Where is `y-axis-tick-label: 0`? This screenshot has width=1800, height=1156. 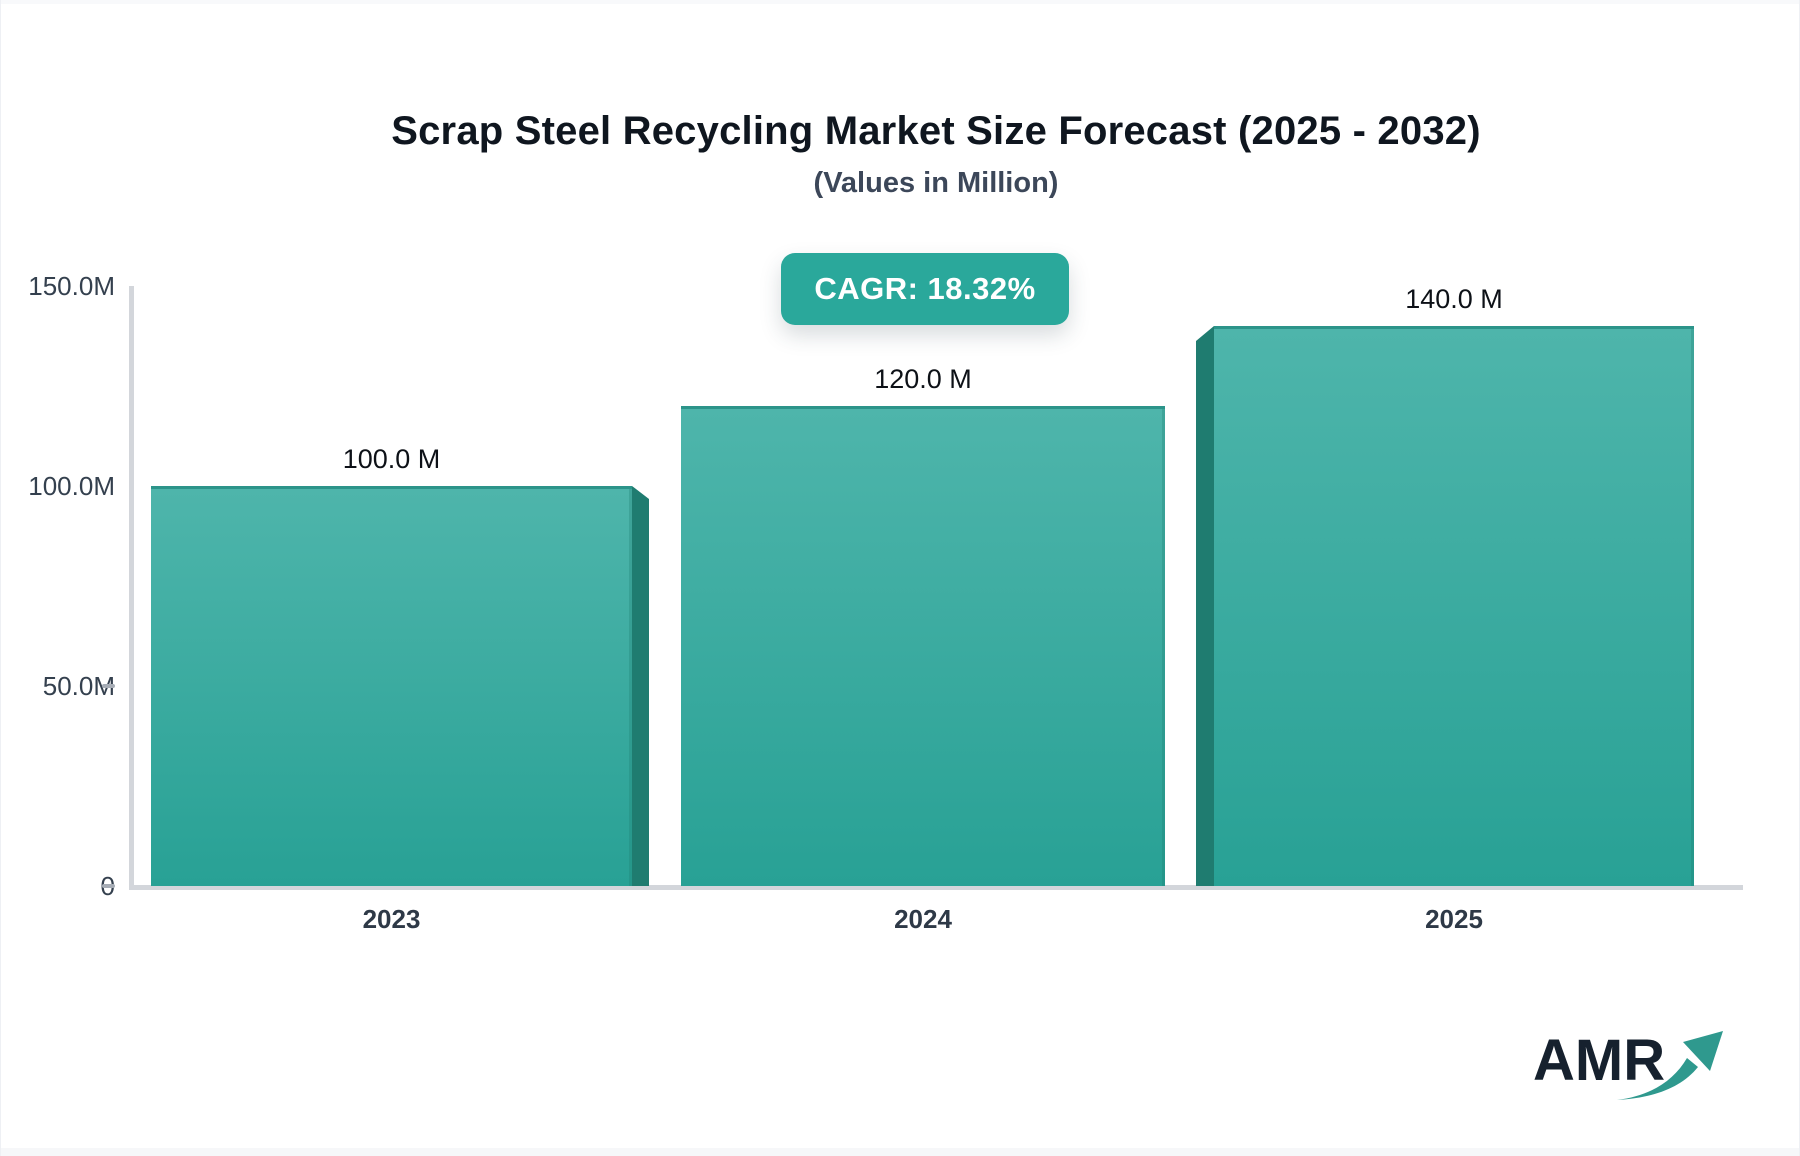 y-axis-tick-label: 0 is located at coordinates (65, 886).